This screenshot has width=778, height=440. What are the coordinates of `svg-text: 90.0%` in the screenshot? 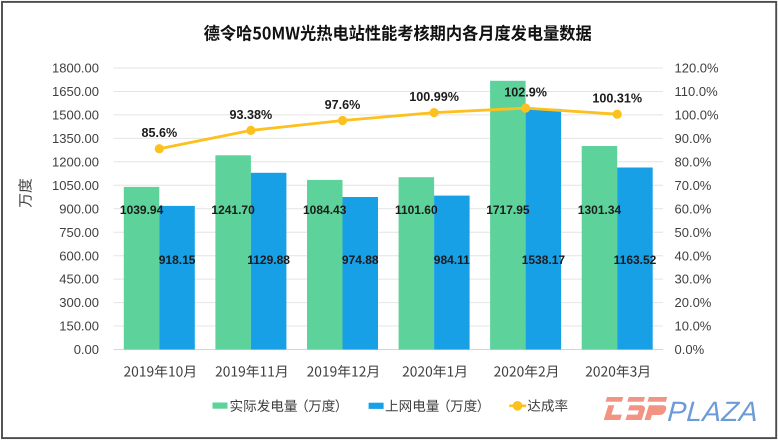 It's located at (693, 138).